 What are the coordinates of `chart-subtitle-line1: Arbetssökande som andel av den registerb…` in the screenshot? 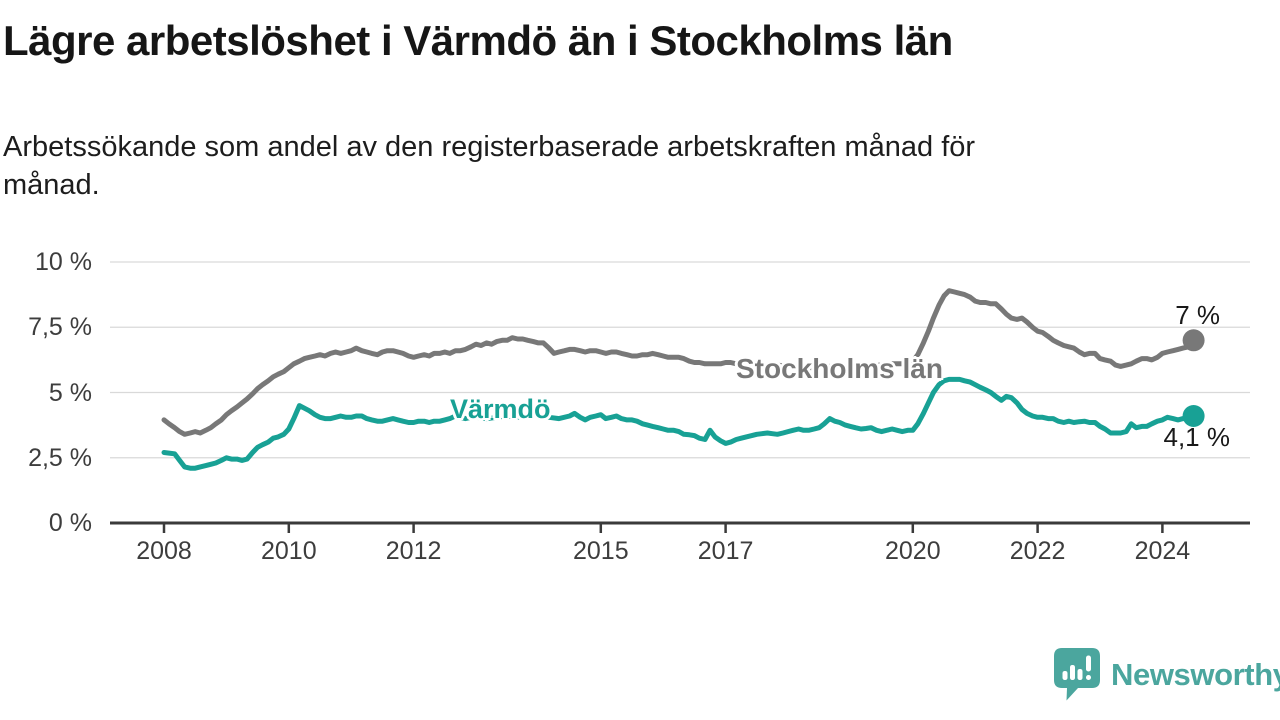 It's located at (489, 147).